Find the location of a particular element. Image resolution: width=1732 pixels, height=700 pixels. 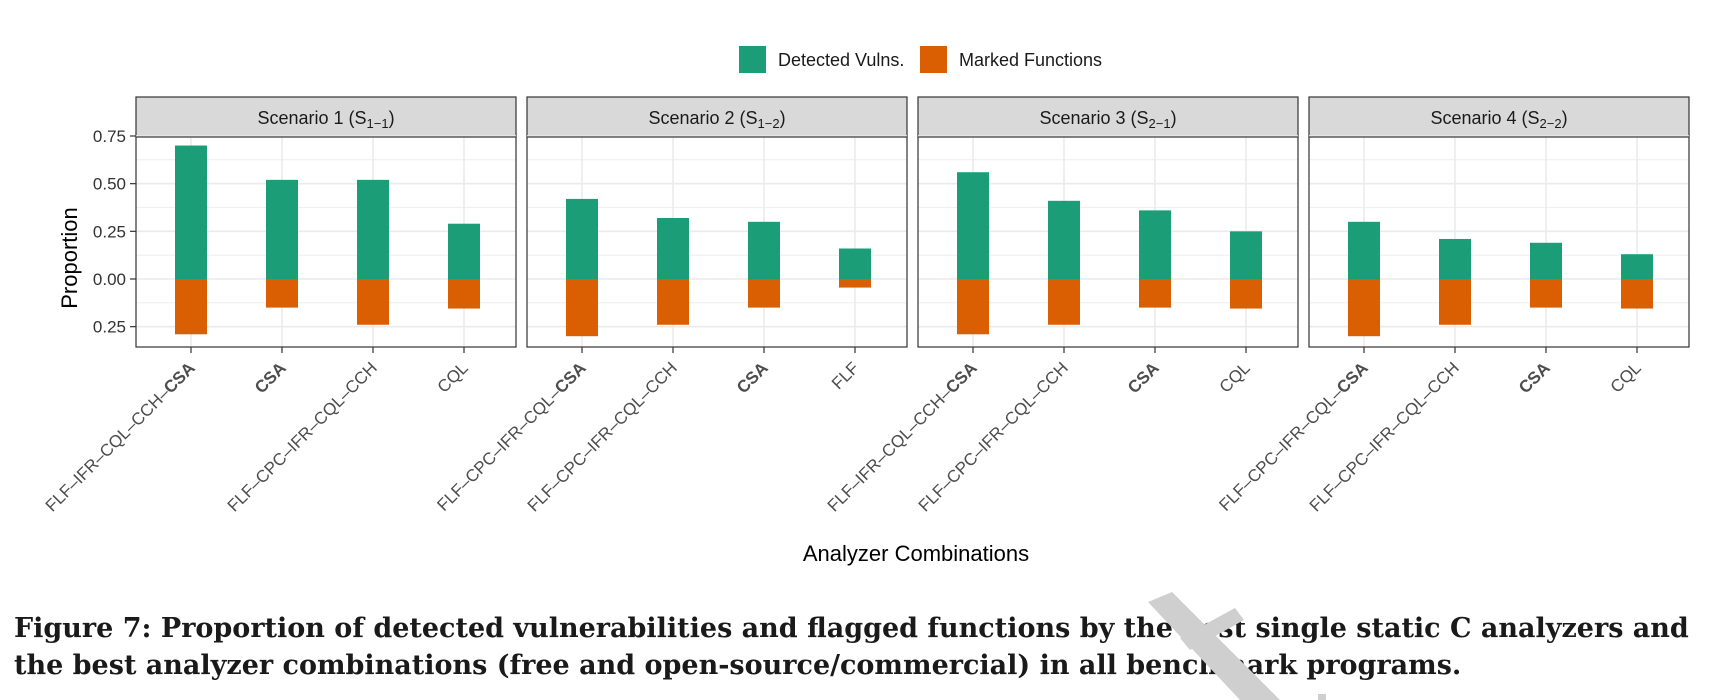

x-axis-title: Analyzer Combinations is located at coordinates (916, 553).